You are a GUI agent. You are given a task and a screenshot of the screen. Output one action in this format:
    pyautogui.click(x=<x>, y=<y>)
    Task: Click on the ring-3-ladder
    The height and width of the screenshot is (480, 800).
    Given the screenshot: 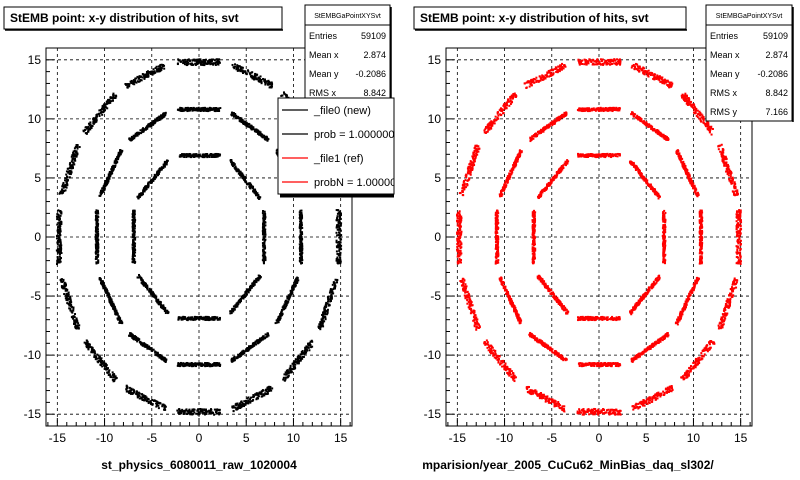 What is the action you would take?
    pyautogui.click(x=252, y=399)
    